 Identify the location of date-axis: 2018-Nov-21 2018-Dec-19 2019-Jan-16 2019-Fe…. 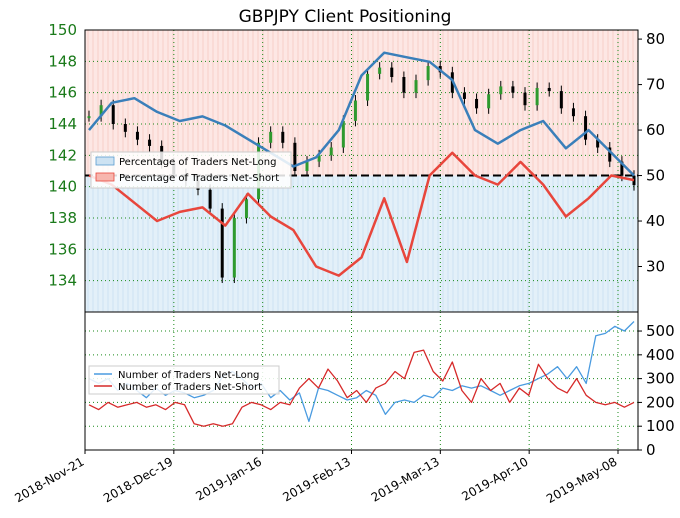
(316, 478).